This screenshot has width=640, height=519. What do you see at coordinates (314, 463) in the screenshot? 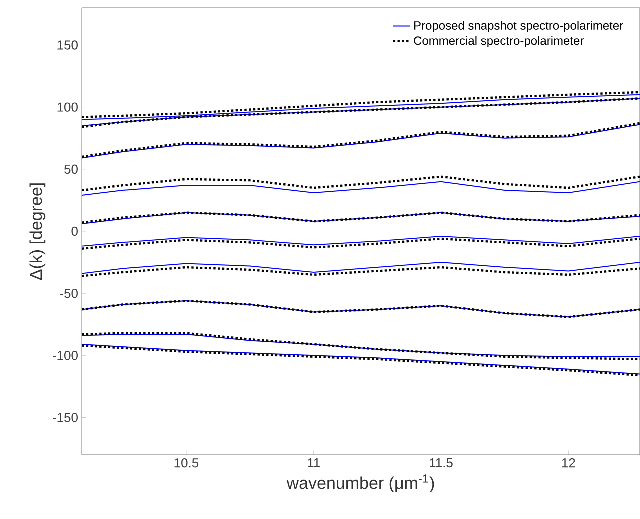
I see `x-tick-label: 11` at bounding box center [314, 463].